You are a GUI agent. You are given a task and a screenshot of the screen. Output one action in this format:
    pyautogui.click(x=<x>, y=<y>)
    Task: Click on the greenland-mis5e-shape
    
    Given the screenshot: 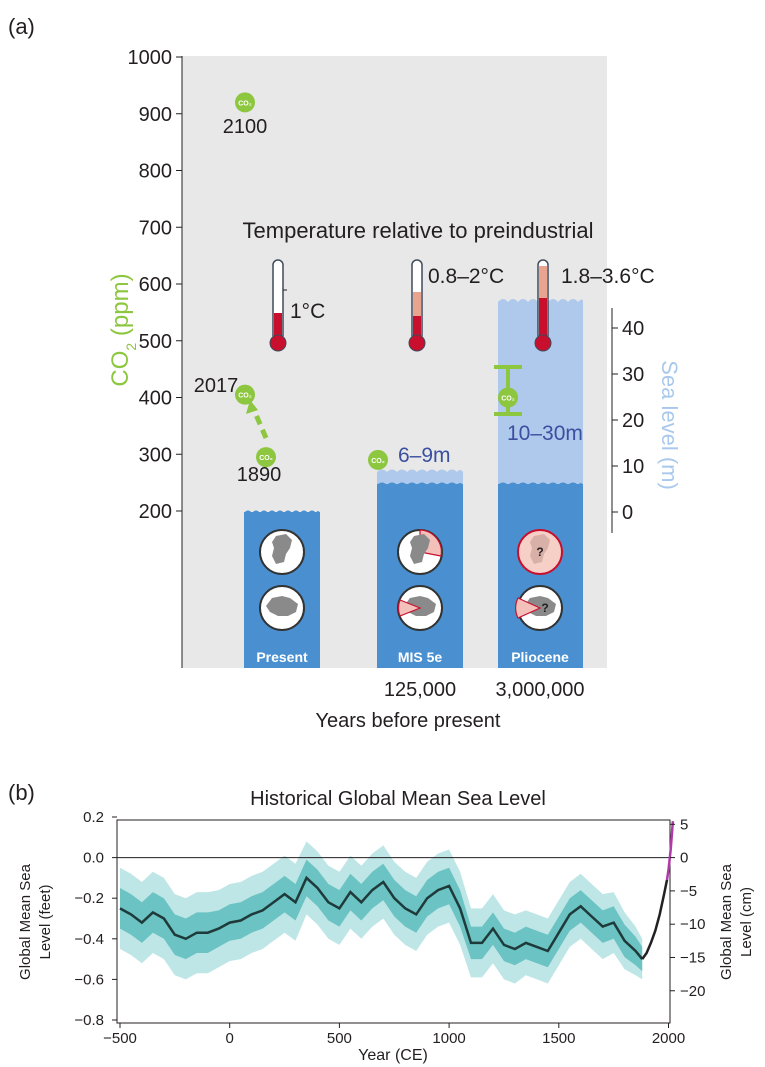 What is the action you would take?
    pyautogui.click(x=420, y=549)
    